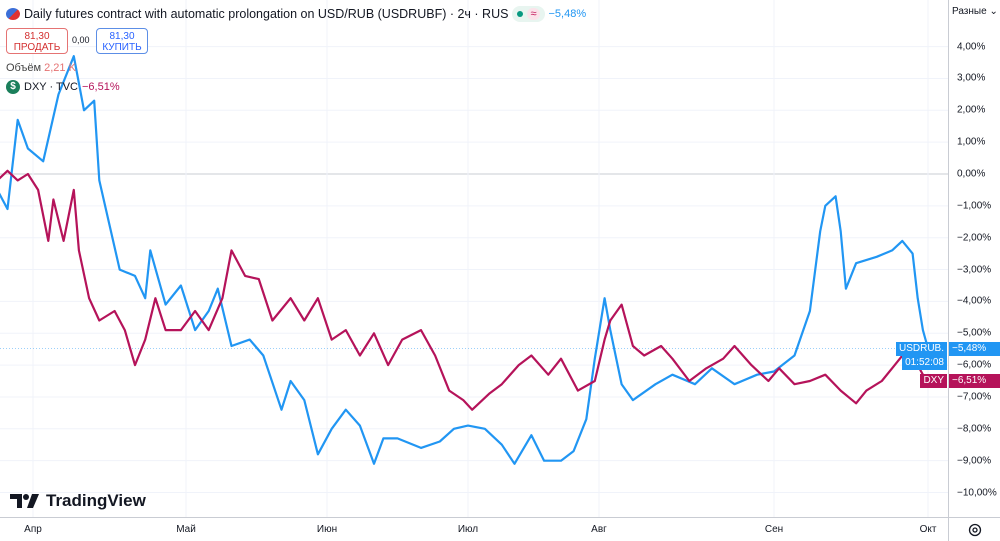 Image resolution: width=1000 pixels, height=541 pixels. I want to click on time-axis: Апр Май Июн Июл Авг Сен Окт, so click(474, 529).